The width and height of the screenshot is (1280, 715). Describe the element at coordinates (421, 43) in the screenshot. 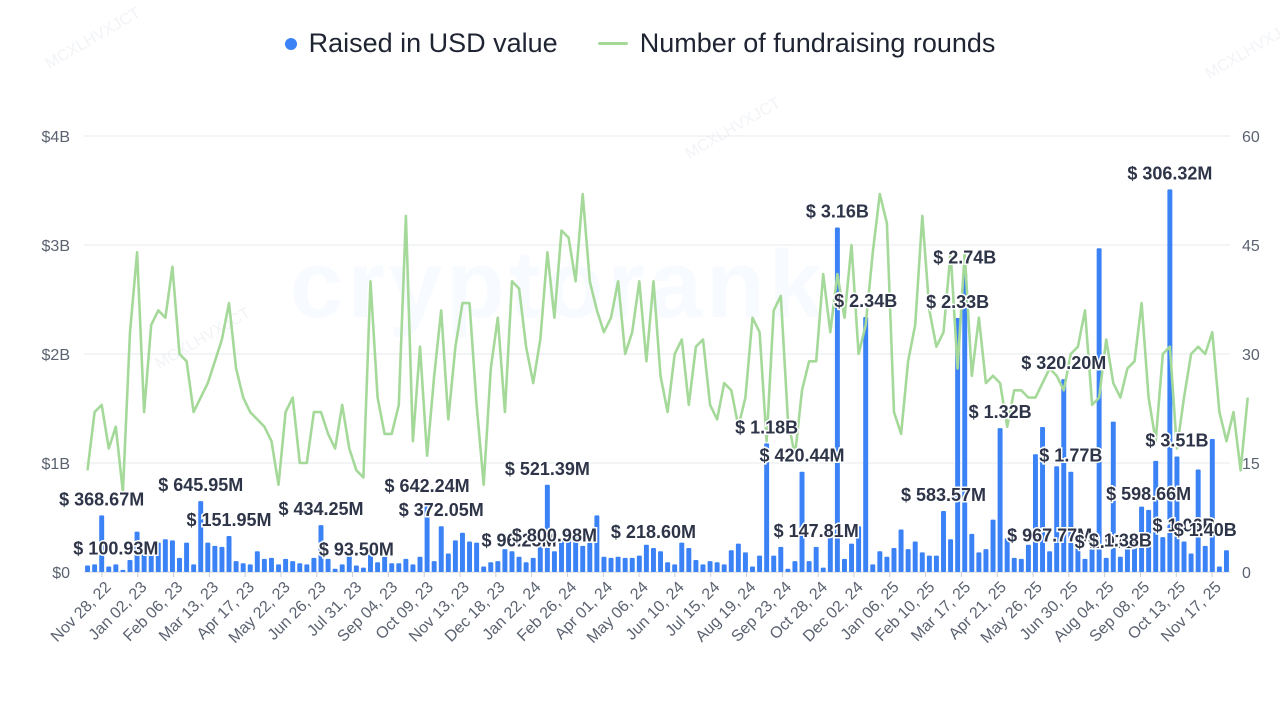

I see `legend-item-raised: Raised in USD value` at that location.